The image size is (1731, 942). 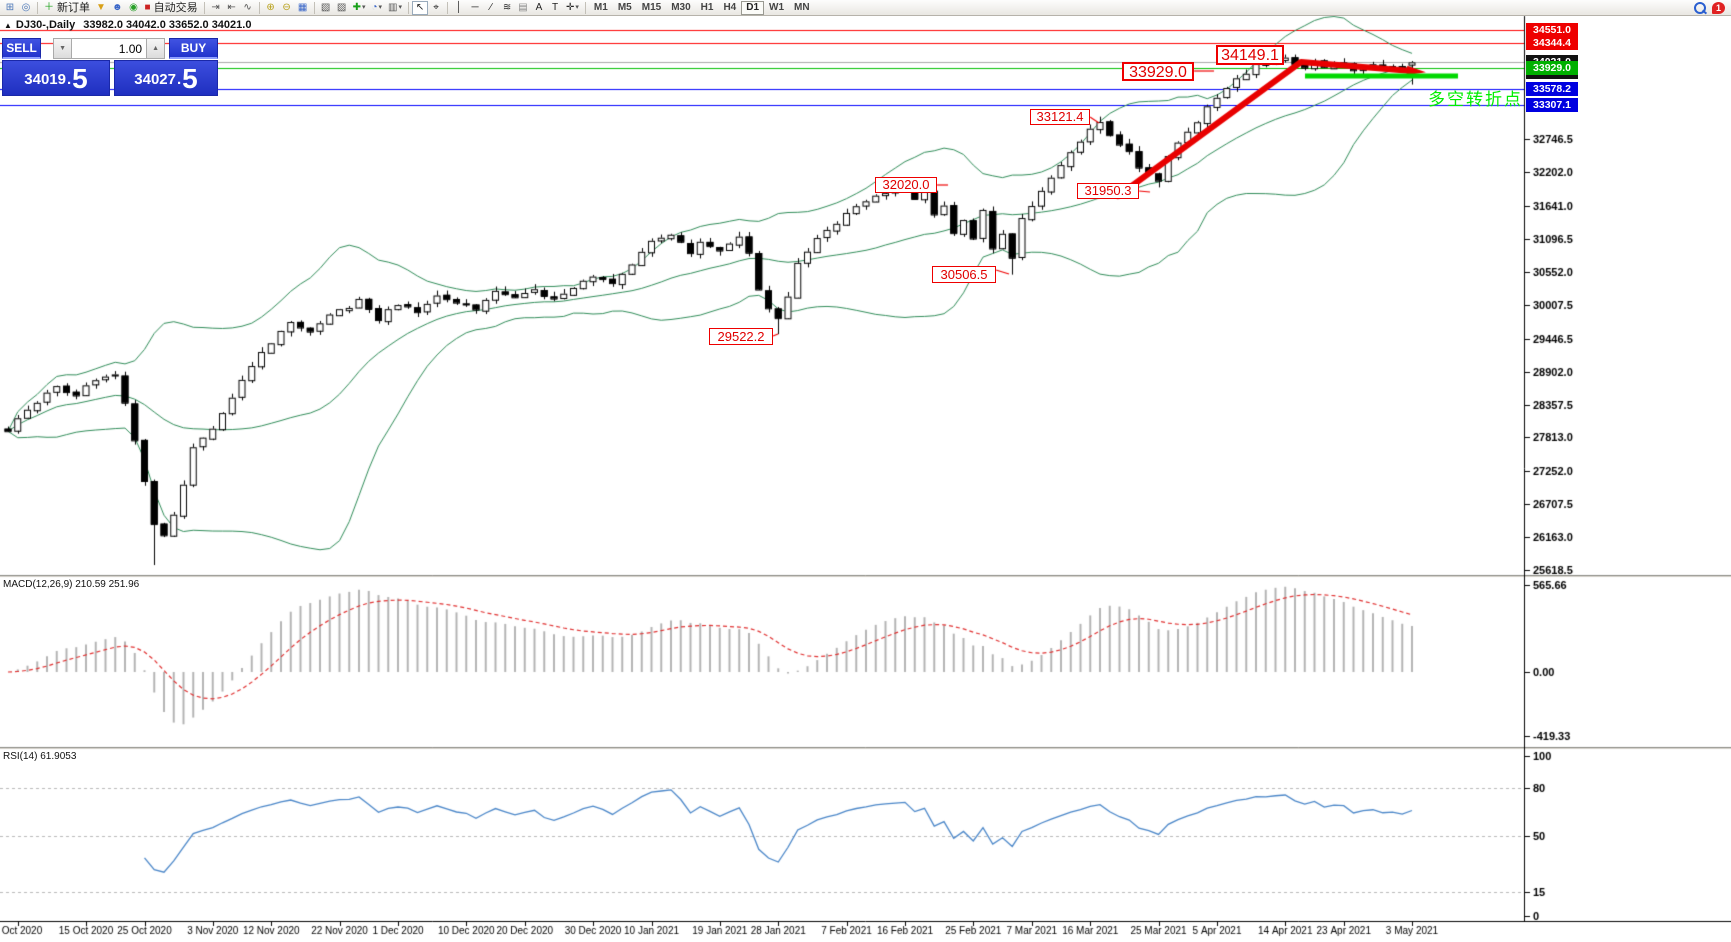 What do you see at coordinates (753, 7) in the screenshot?
I see `timeframe-D1: D1` at bounding box center [753, 7].